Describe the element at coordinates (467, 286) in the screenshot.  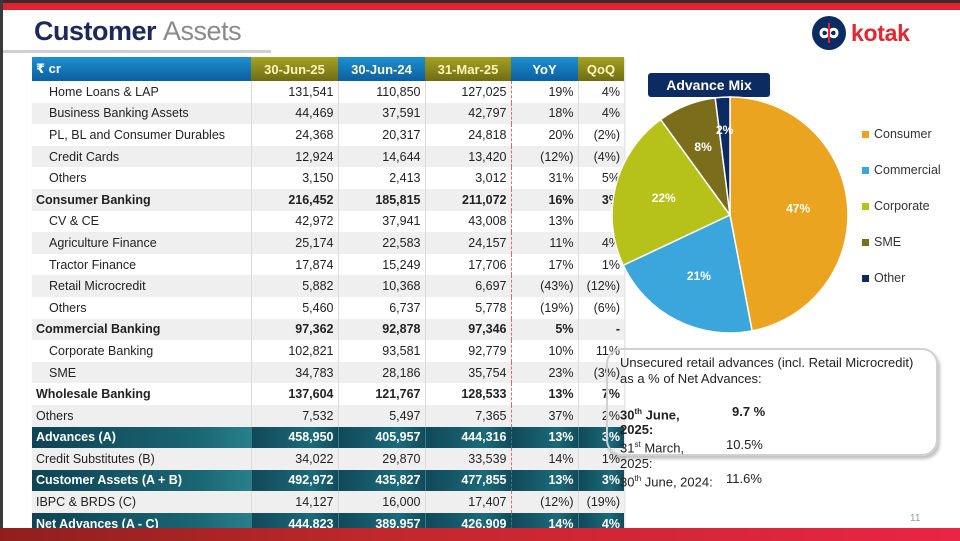
I see `value-31-mar-25: 6,697` at that location.